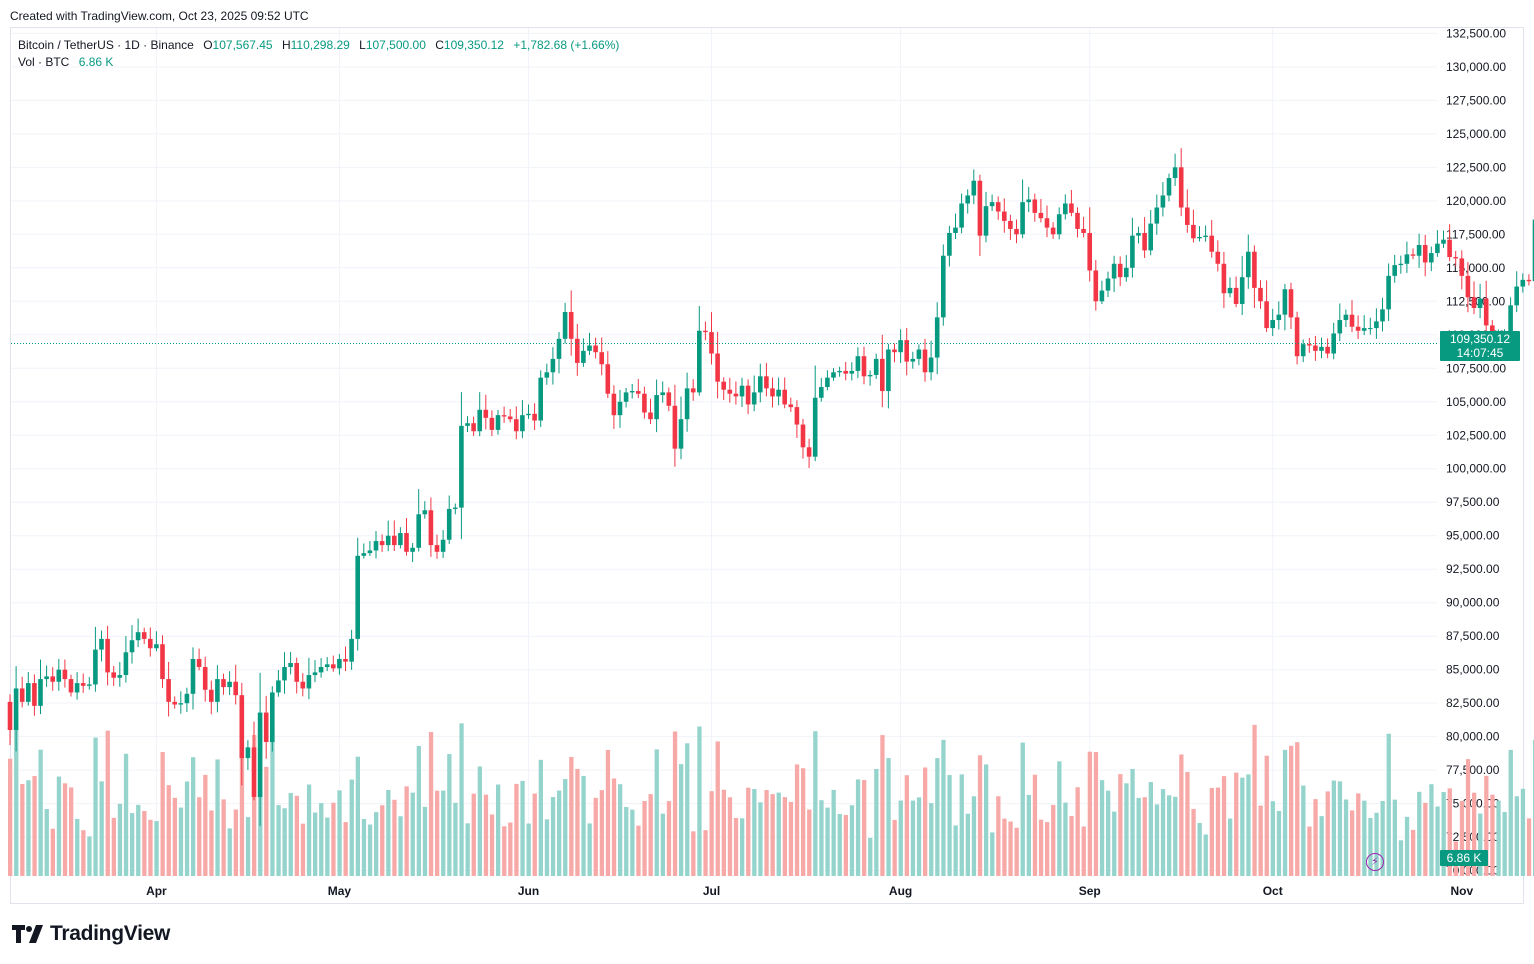  I want to click on volume-value-badge: 6.86 K, so click(1464, 858).